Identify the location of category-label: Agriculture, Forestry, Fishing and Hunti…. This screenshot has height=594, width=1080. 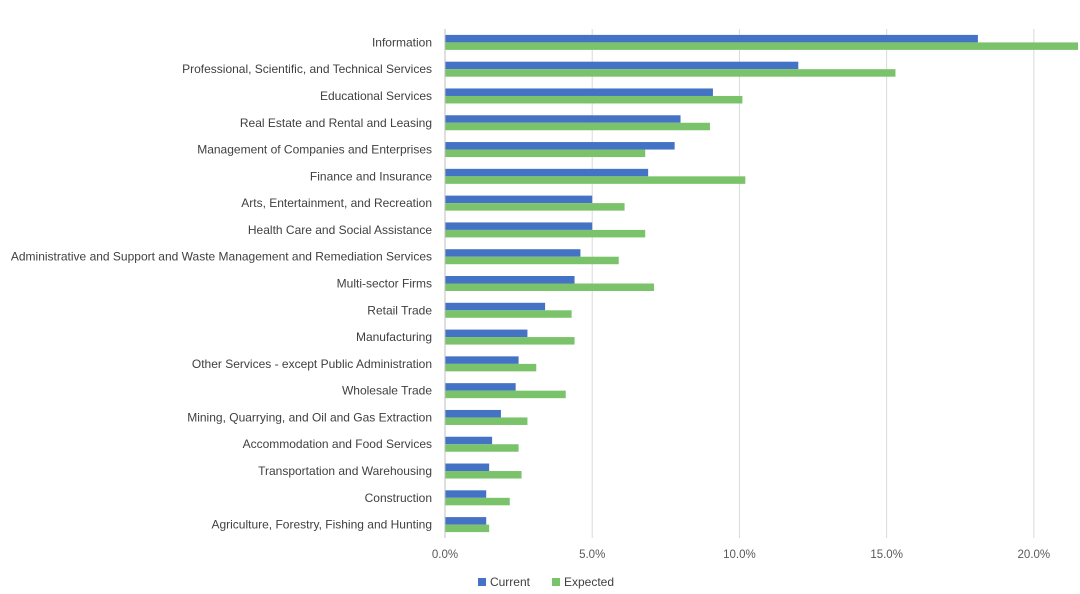
(321, 525).